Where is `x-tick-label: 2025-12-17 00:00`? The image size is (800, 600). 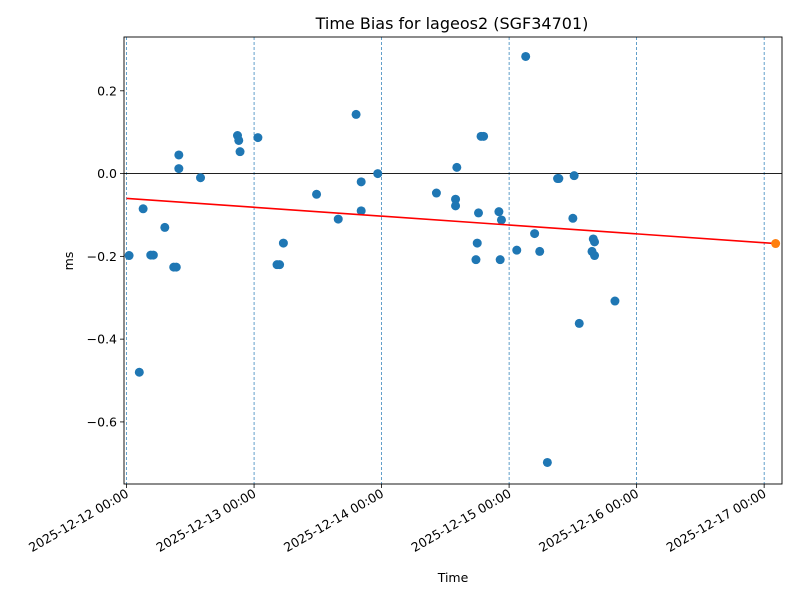 x-tick-label: 2025-12-17 00:00 is located at coordinates (716, 520).